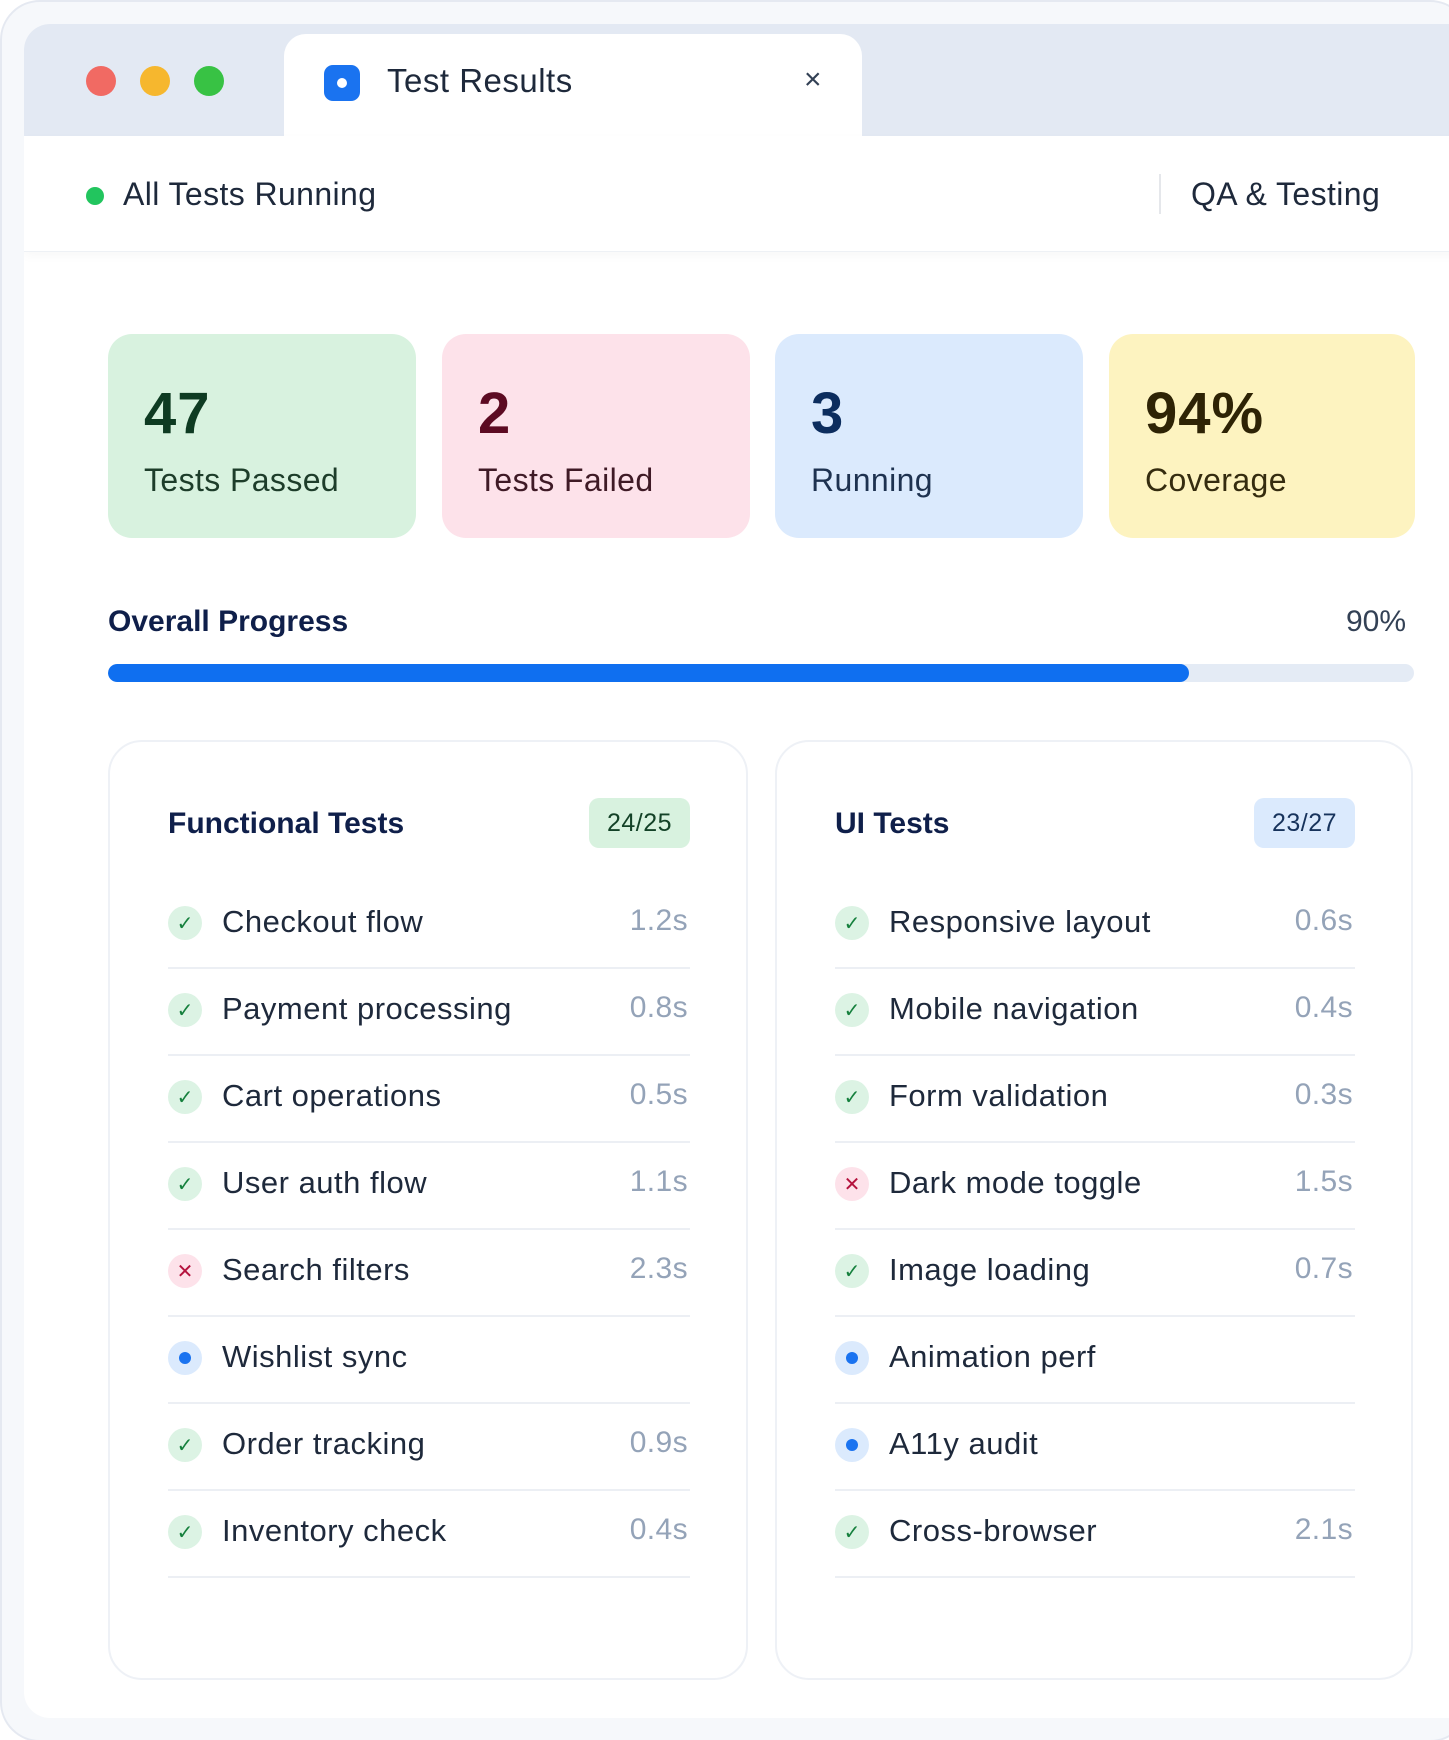 The image size is (1449, 1740). What do you see at coordinates (495, 413) in the screenshot?
I see `stat-value: 2` at bounding box center [495, 413].